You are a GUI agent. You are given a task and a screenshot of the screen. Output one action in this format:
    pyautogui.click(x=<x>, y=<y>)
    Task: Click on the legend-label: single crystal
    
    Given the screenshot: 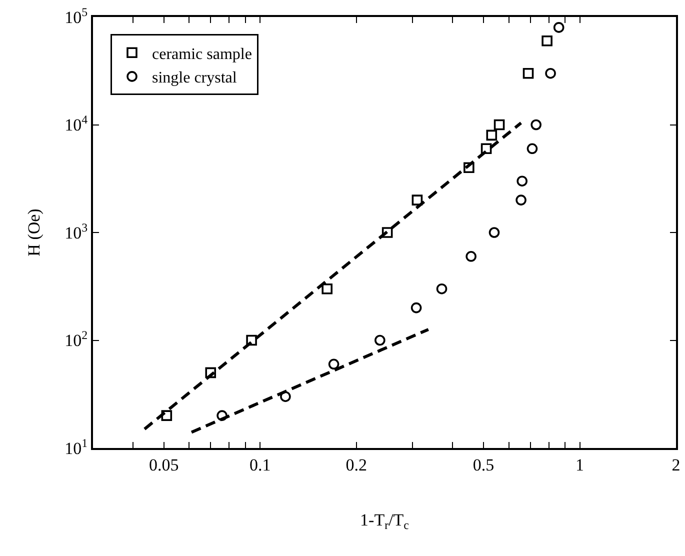 What is the action you would take?
    pyautogui.click(x=195, y=78)
    